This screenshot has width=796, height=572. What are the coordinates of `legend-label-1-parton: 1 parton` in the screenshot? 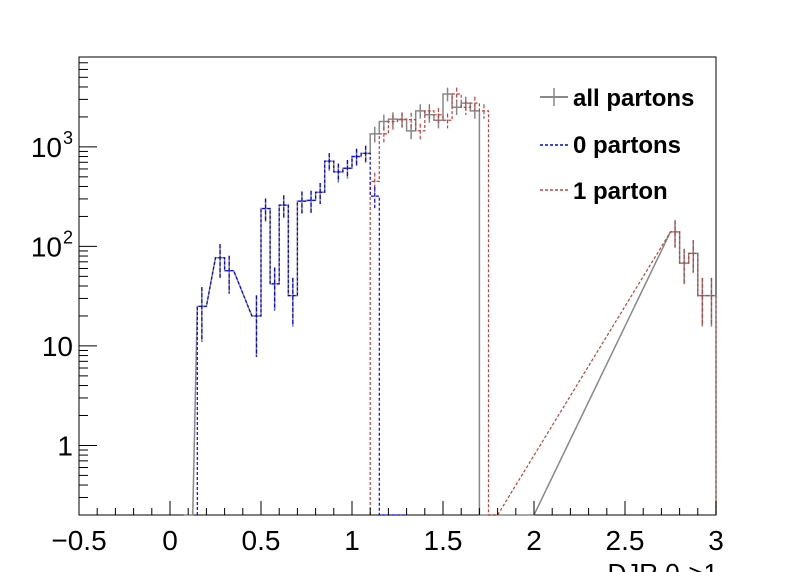 It's located at (620, 191).